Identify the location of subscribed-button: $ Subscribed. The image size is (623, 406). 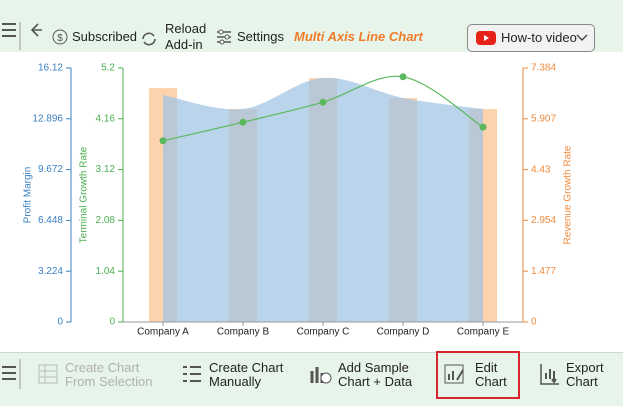
(95, 37).